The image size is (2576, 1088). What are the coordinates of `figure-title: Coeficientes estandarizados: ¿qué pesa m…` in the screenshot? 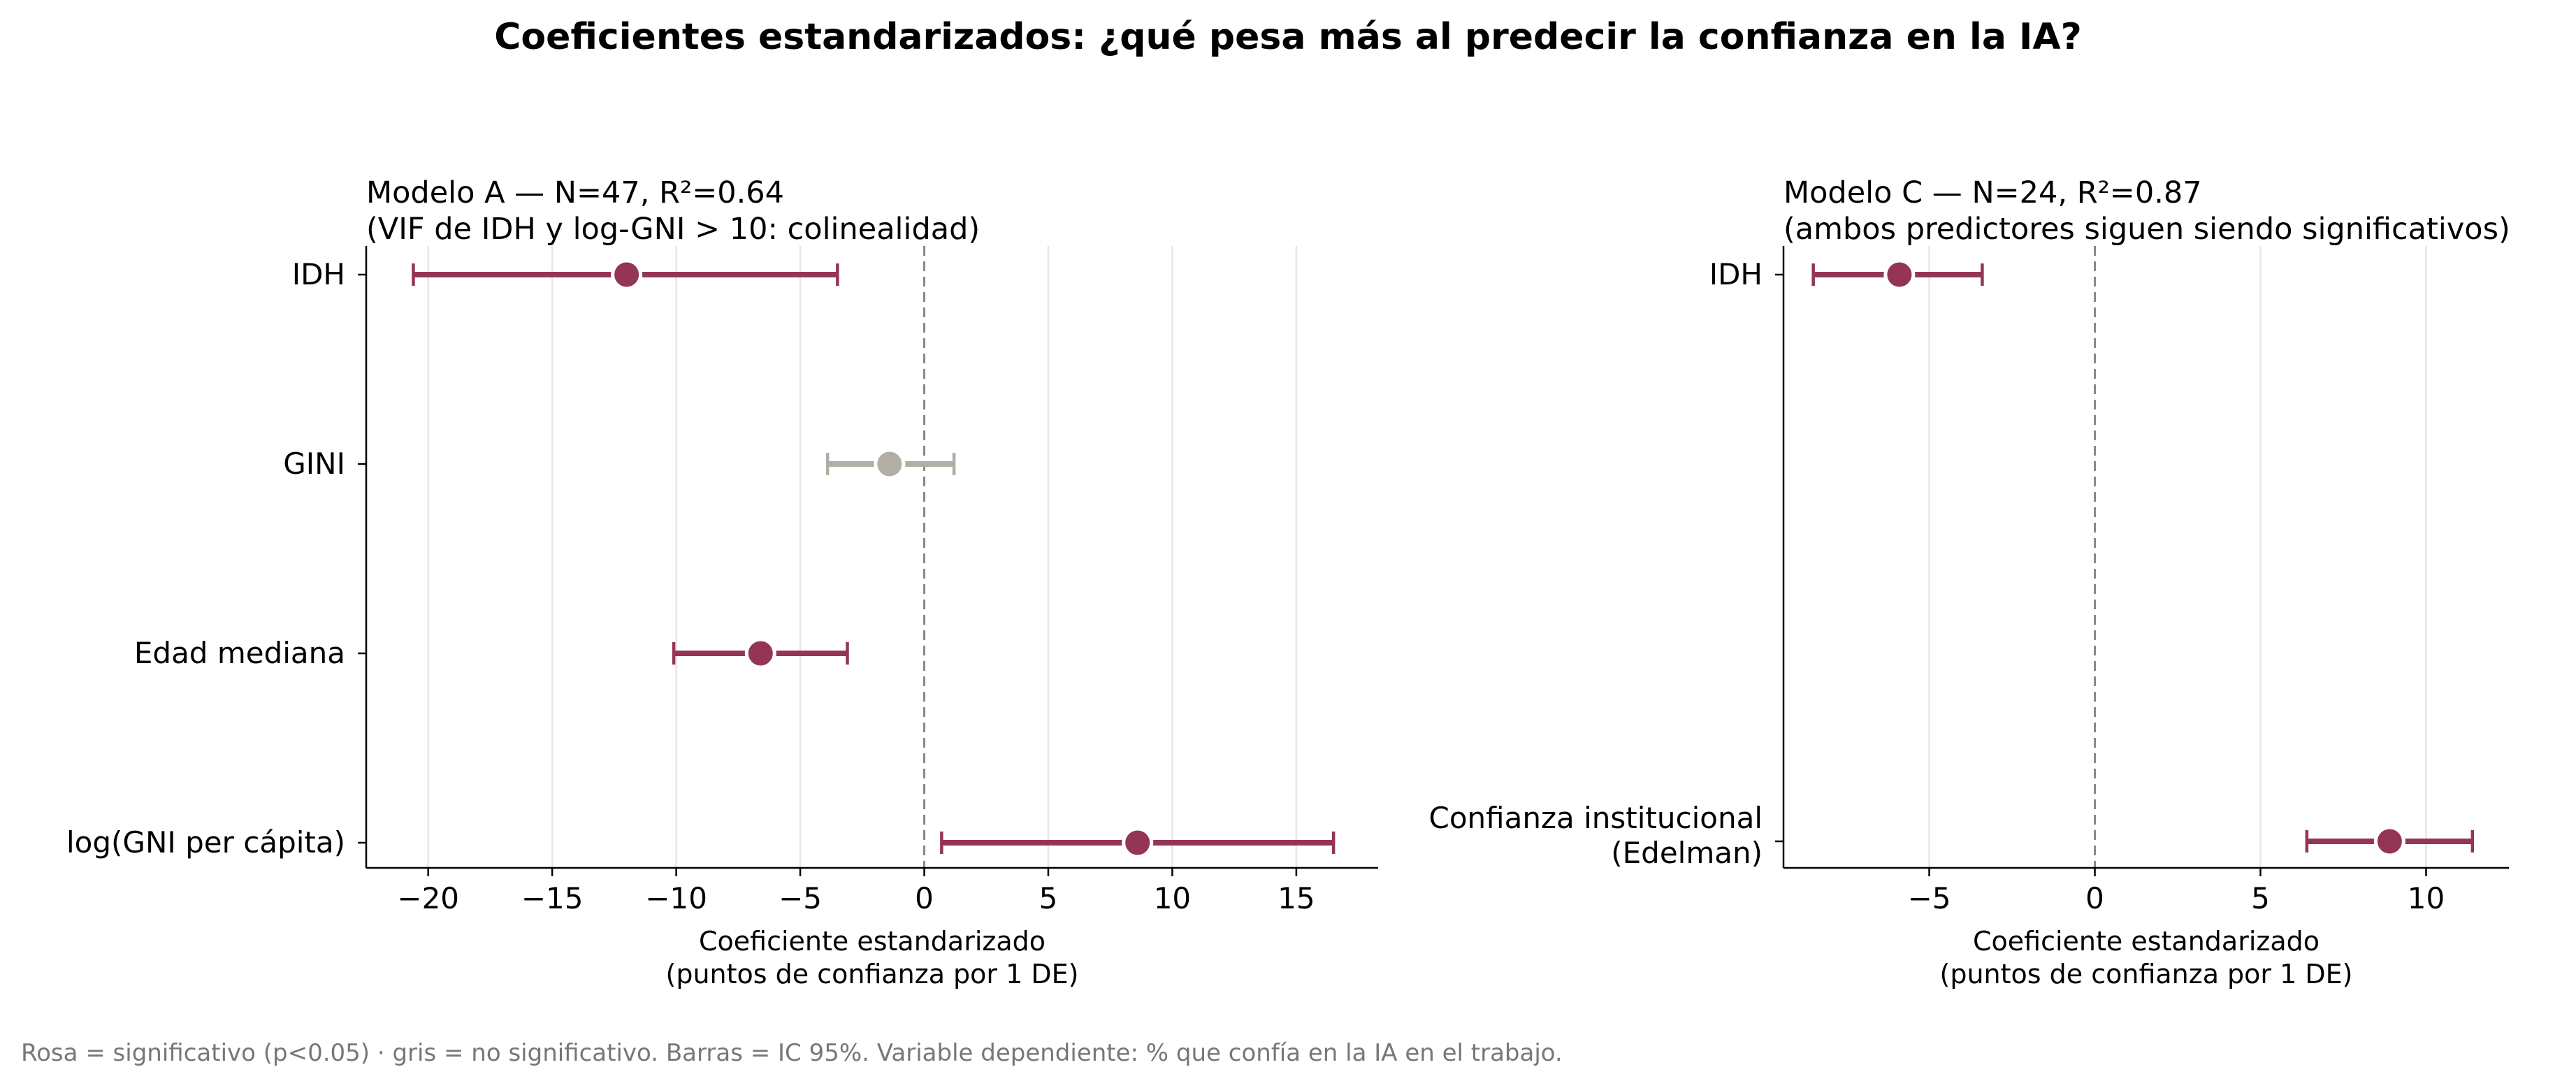 It's located at (1288, 37).